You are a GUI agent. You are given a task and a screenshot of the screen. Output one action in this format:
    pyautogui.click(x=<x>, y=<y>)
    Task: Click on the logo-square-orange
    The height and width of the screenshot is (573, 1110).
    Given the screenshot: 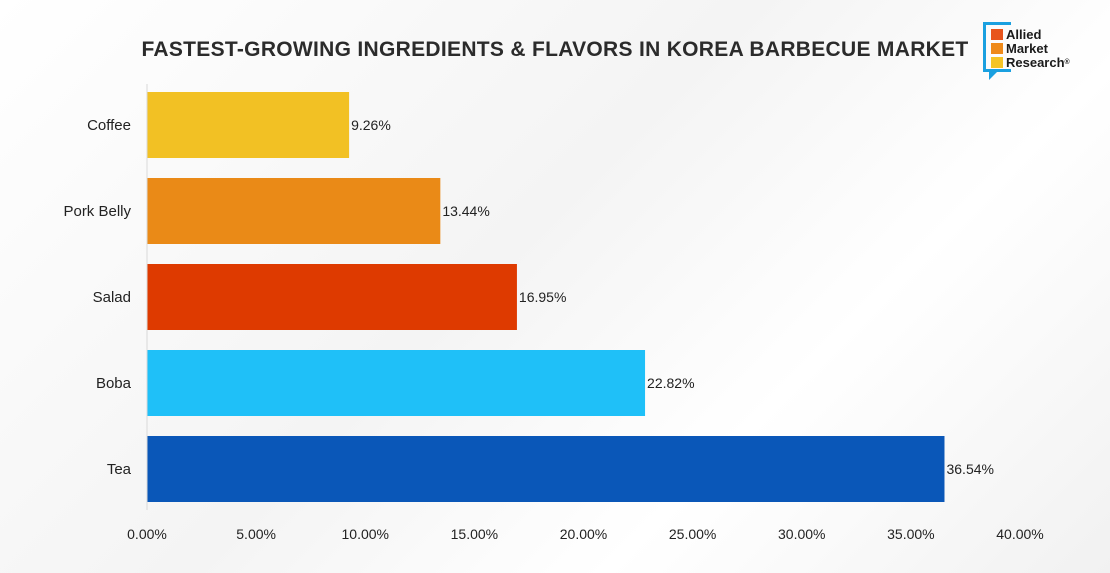 What is the action you would take?
    pyautogui.click(x=997, y=48)
    